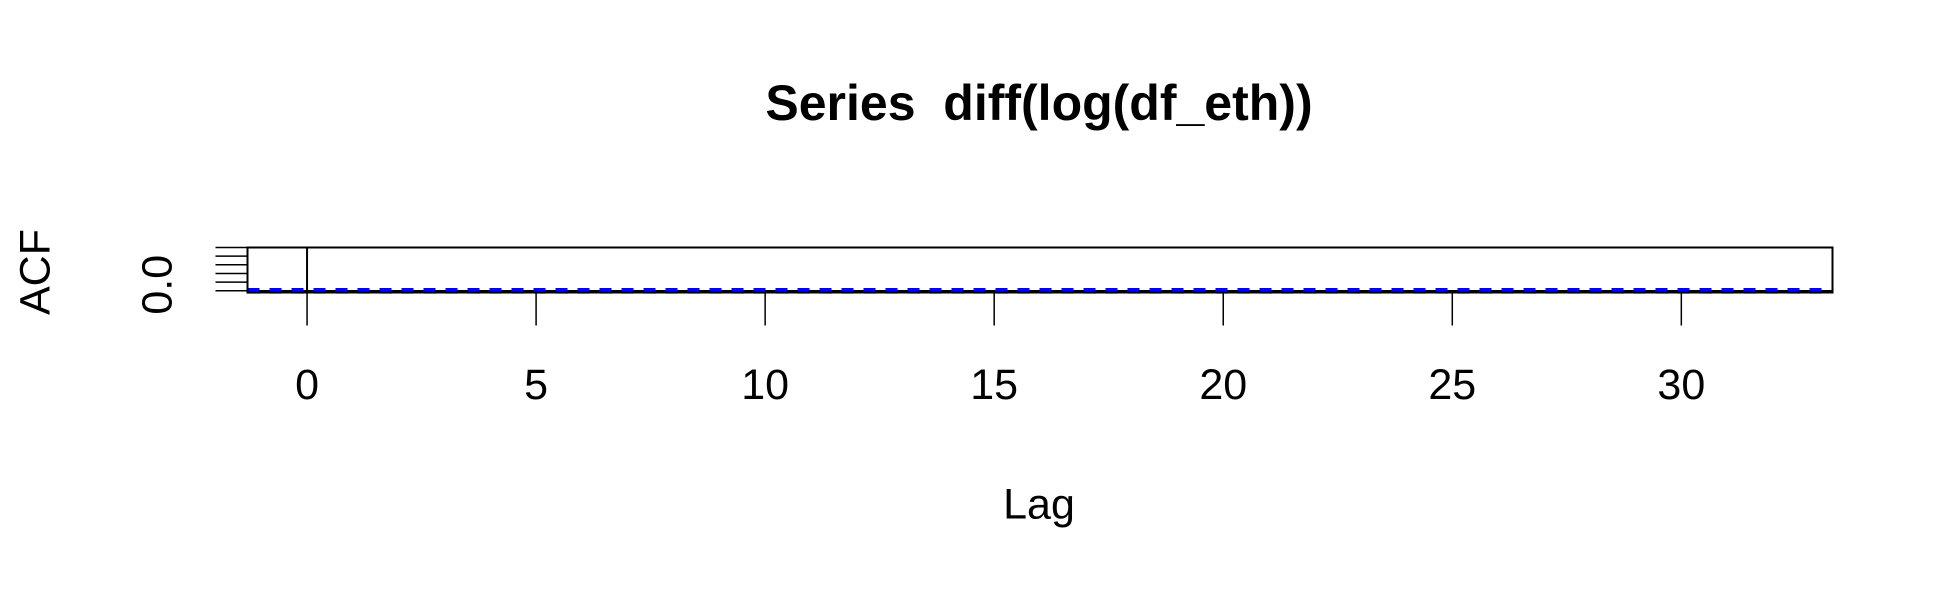 This screenshot has width=1950, height=600. I want to click on x-tick-label: 5, so click(536, 385).